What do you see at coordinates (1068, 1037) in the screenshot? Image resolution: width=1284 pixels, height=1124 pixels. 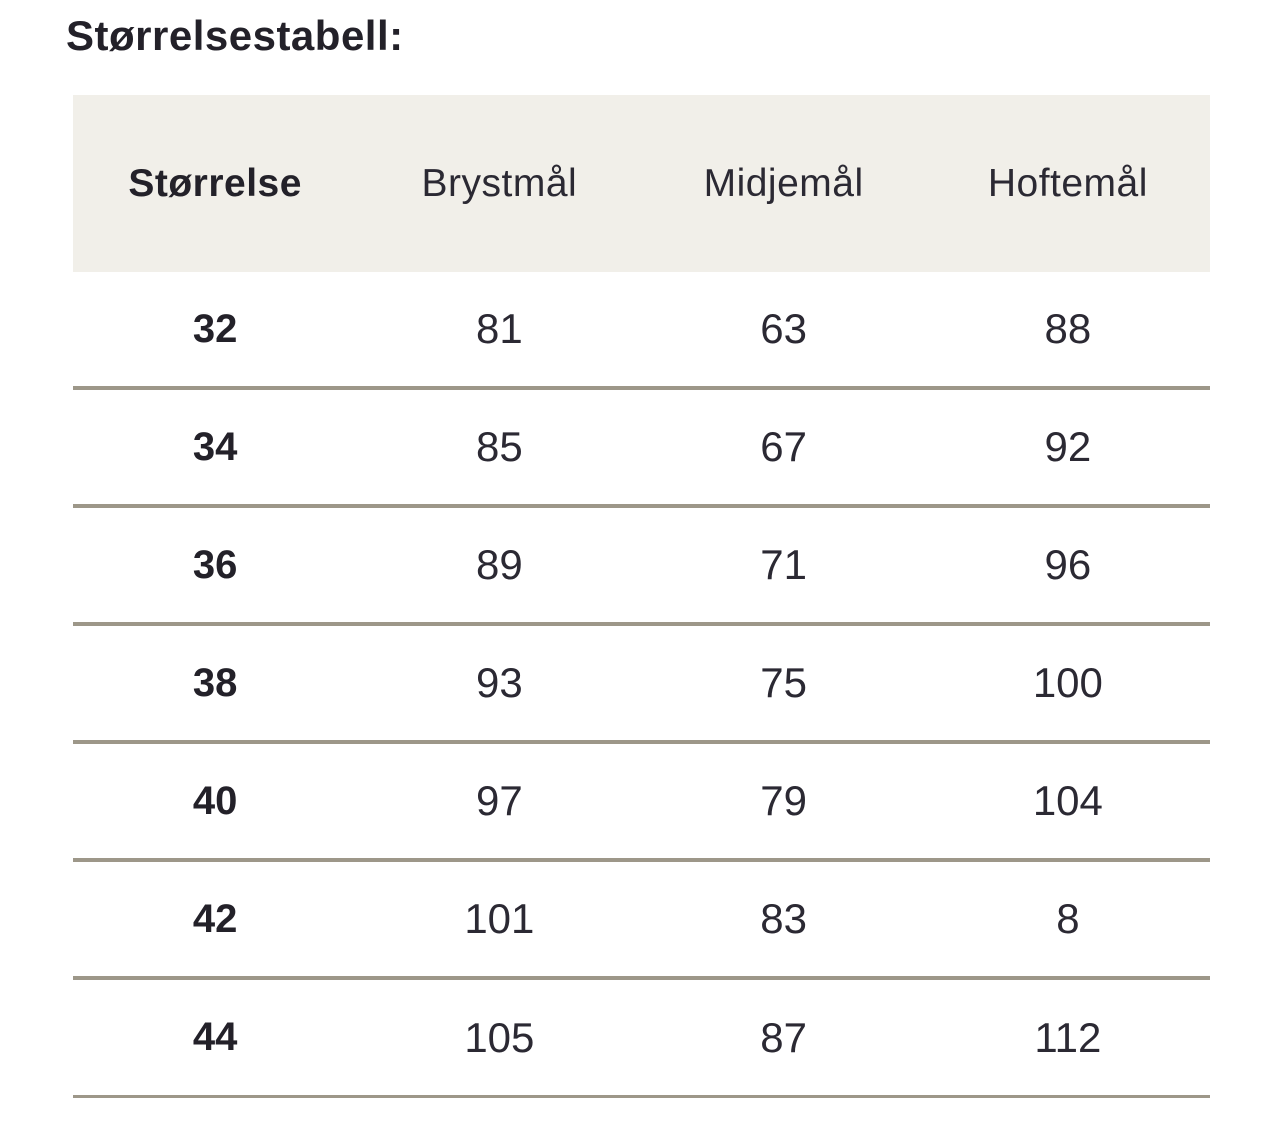 I see `cell-hofte: 112` at bounding box center [1068, 1037].